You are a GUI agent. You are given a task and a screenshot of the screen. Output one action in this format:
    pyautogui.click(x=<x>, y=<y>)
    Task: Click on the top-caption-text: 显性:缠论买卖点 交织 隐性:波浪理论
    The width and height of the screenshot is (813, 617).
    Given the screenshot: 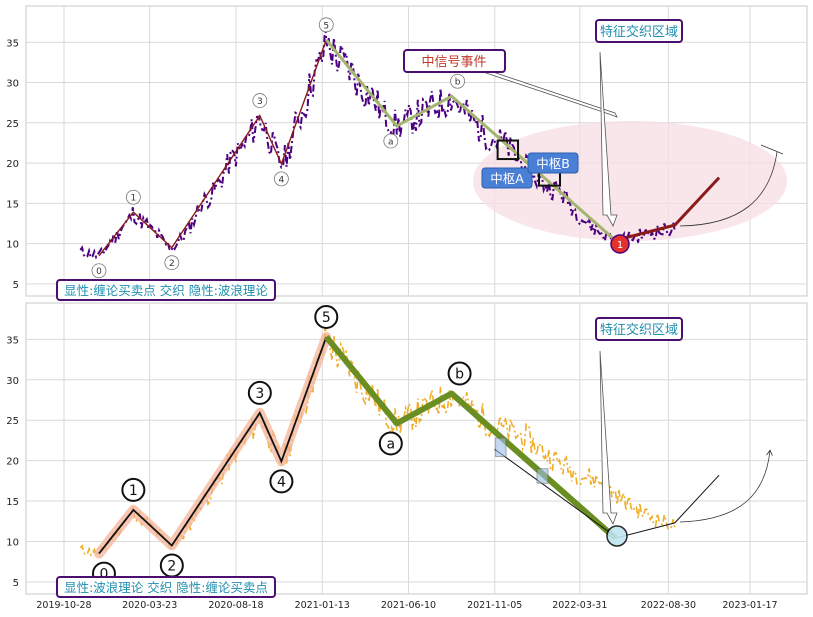 What is the action you would take?
    pyautogui.click(x=166, y=290)
    